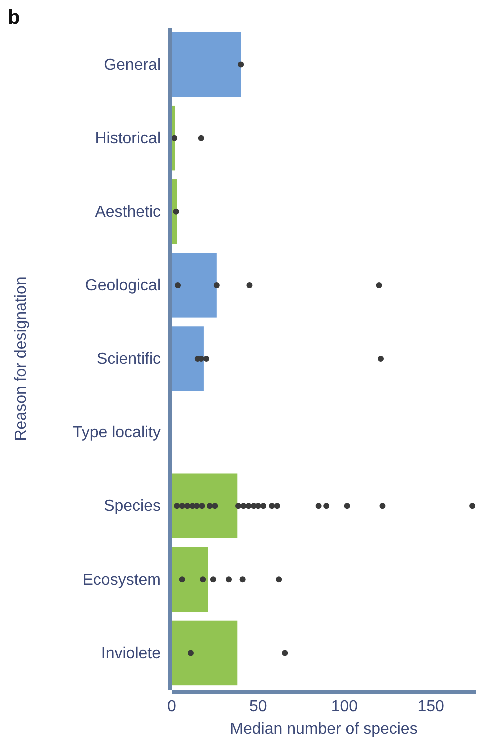  Describe the element at coordinates (172, 707) in the screenshot. I see `x-tick-label: 0` at that location.